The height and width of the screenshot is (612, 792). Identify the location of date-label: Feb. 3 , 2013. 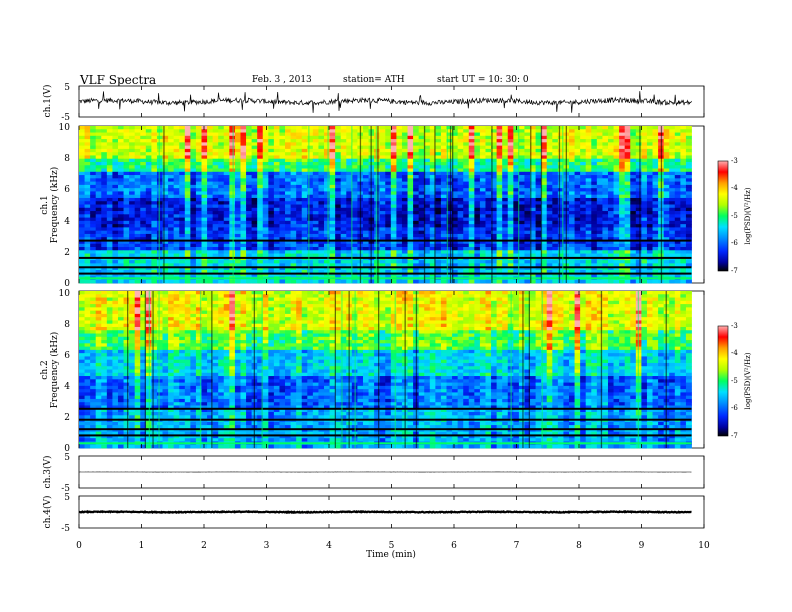
(282, 80).